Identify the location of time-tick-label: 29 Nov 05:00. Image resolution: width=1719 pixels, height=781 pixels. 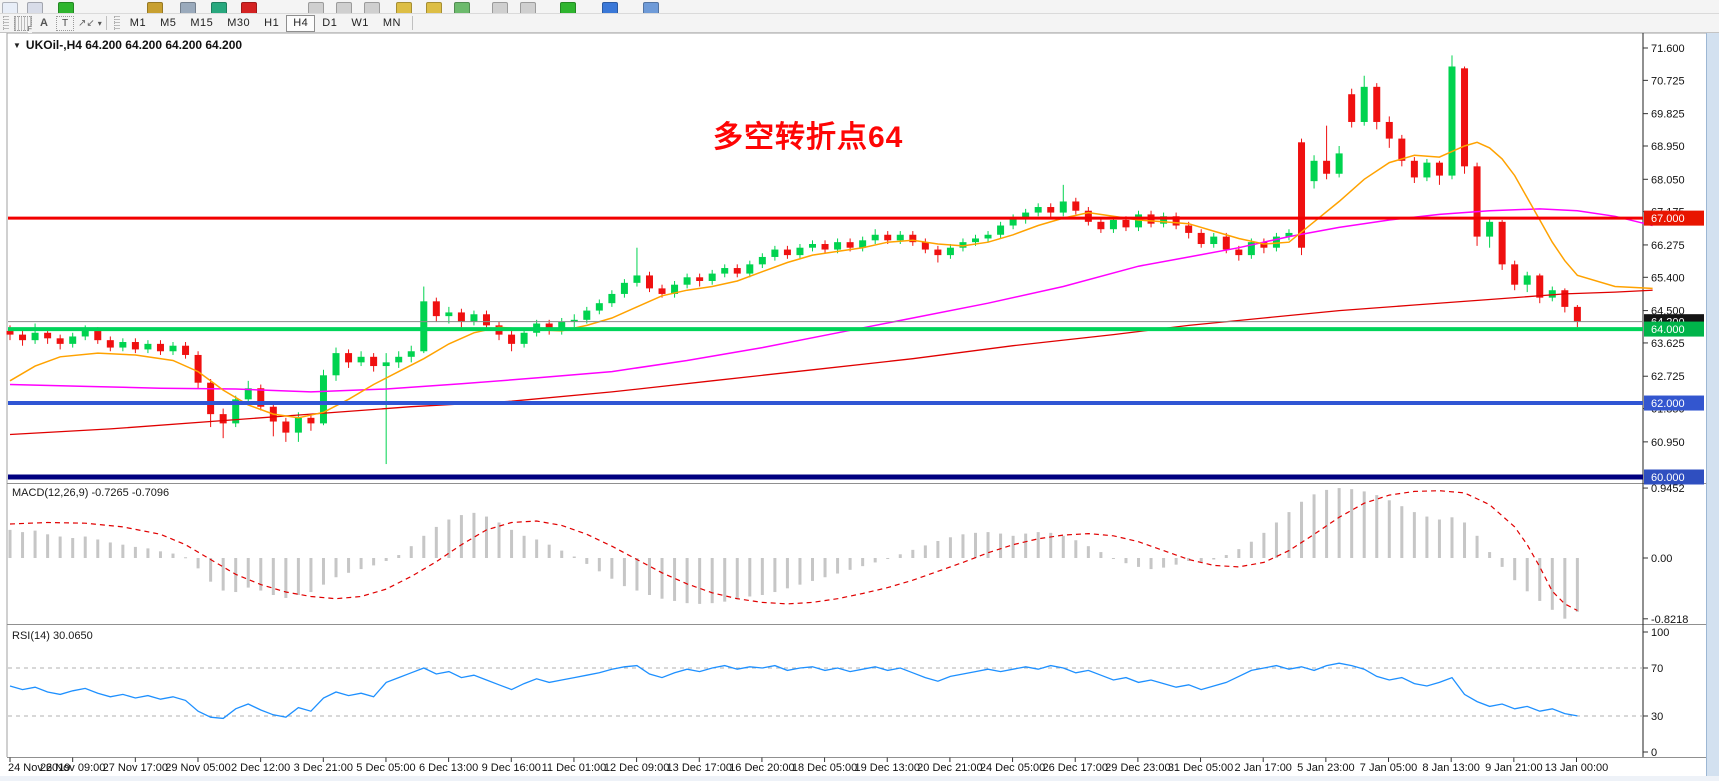
(197, 768).